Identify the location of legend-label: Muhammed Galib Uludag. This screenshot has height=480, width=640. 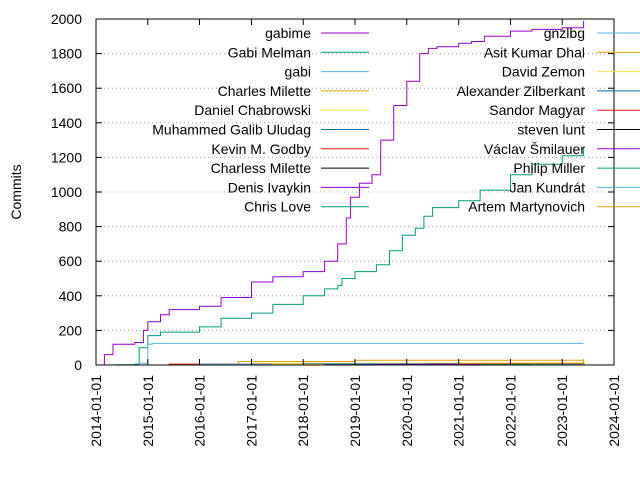
(231, 130).